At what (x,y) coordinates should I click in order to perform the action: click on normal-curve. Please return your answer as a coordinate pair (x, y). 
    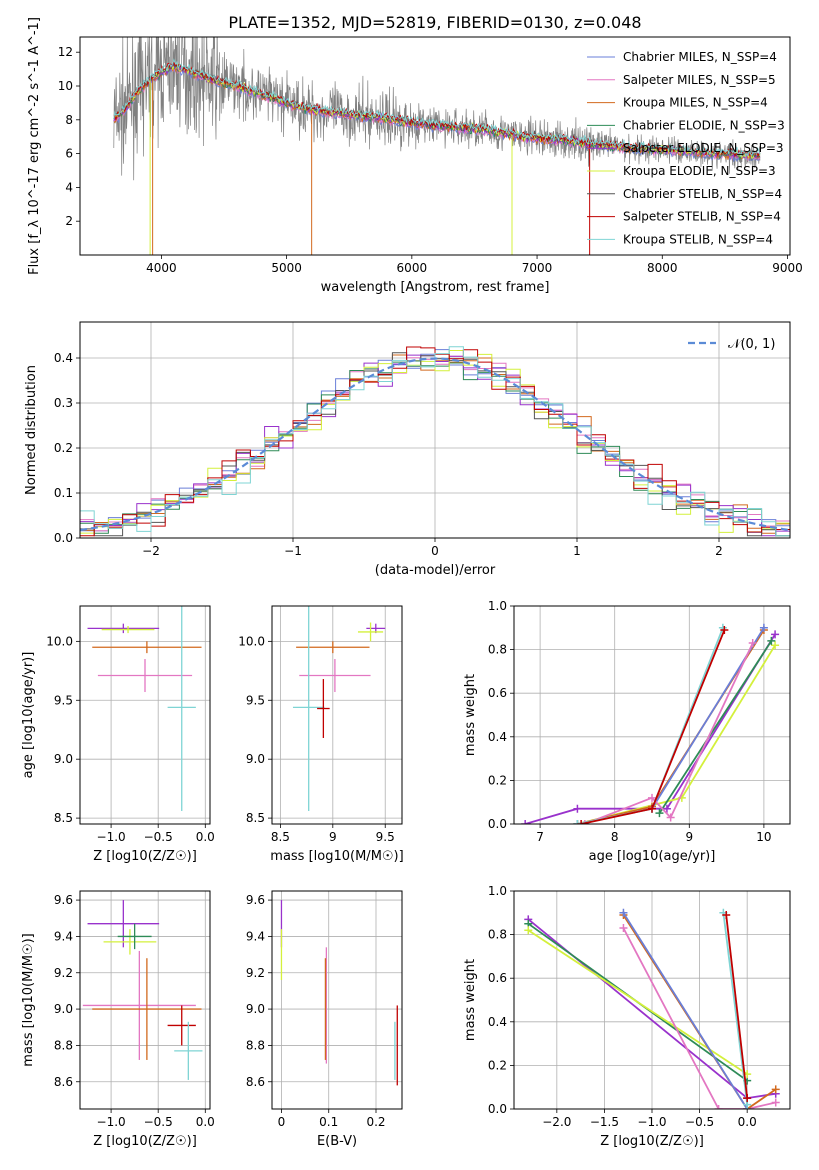
    Looking at the image, I should click on (435, 444).